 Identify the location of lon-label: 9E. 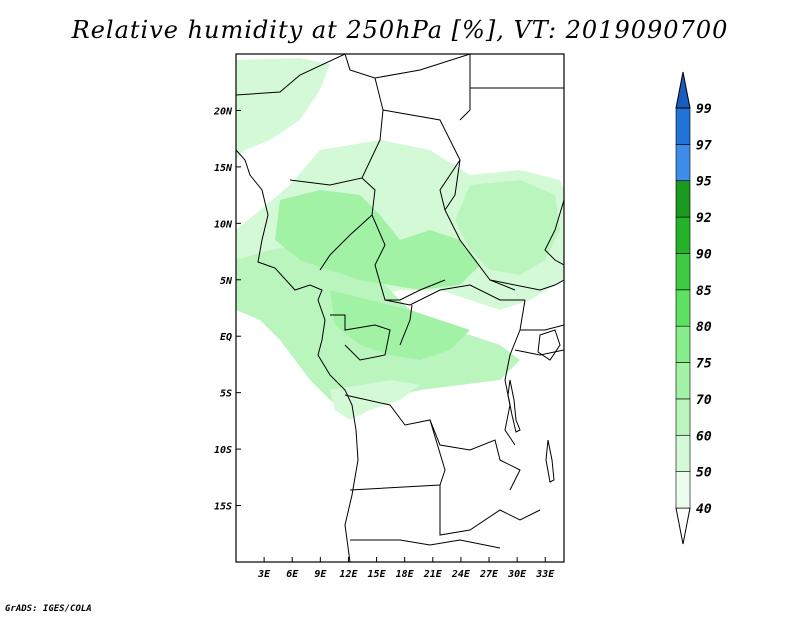
(320, 574).